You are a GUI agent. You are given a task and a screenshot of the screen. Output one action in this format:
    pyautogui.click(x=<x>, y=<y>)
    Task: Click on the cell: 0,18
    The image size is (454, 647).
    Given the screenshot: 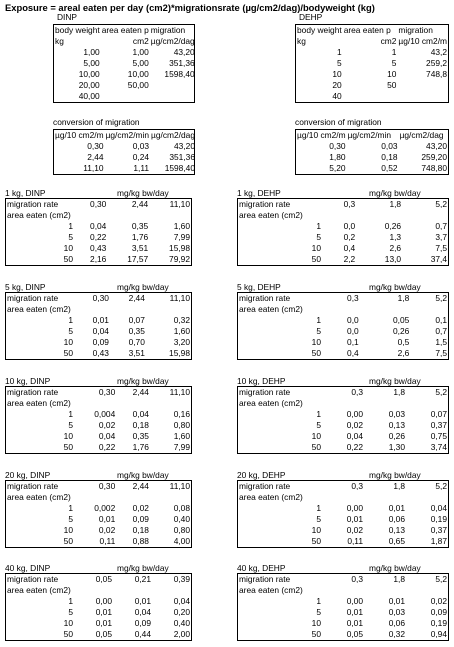 What is the action you would take?
    pyautogui.click(x=389, y=157)
    